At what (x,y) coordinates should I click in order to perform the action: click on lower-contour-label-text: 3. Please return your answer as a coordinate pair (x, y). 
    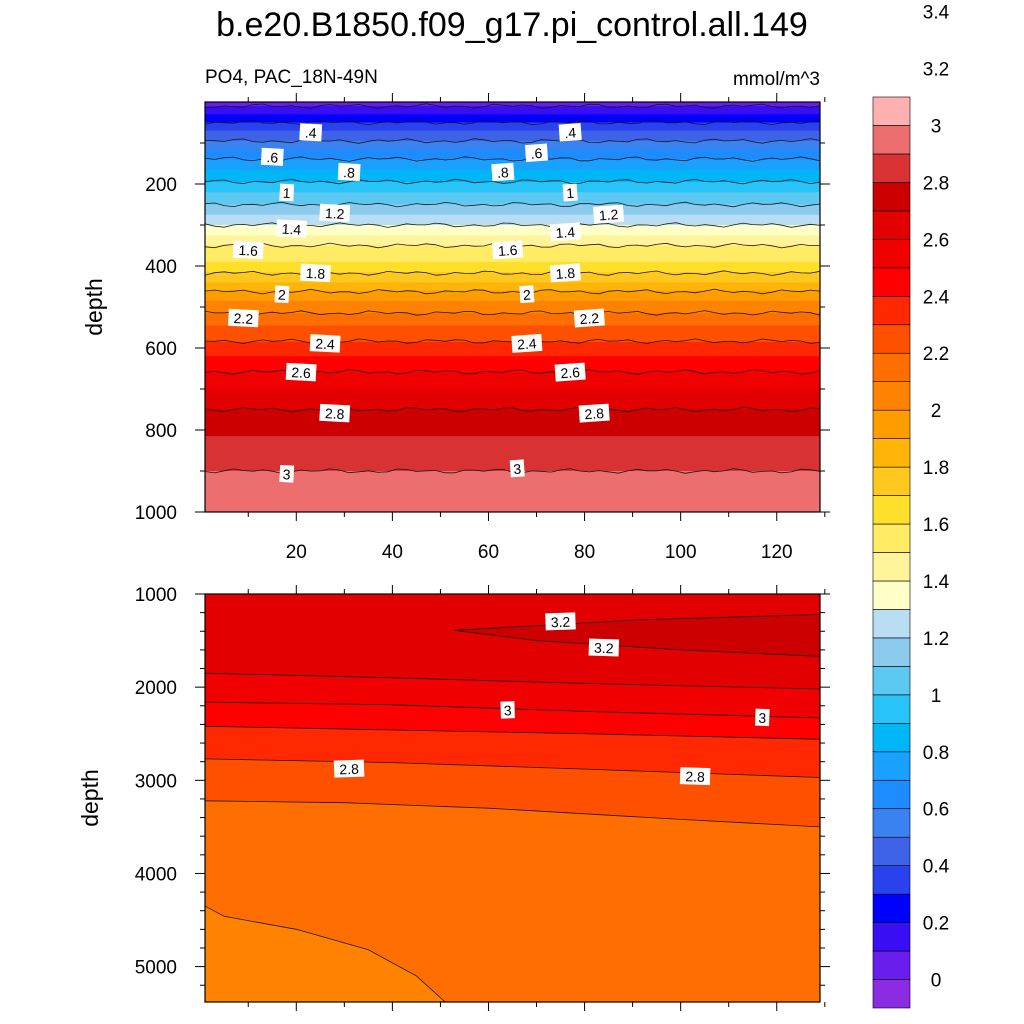
    Looking at the image, I should click on (508, 710).